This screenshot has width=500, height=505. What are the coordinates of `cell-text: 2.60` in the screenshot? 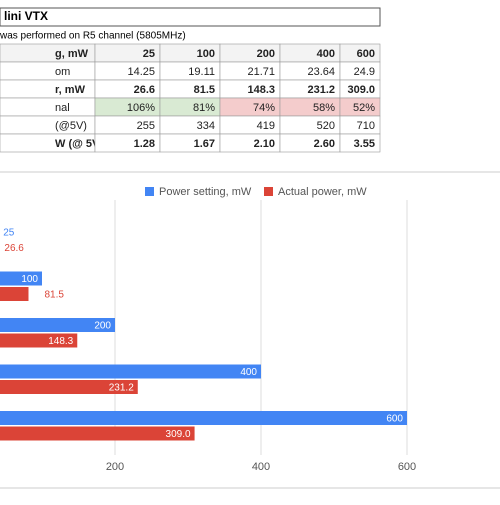 It's located at (324, 144).